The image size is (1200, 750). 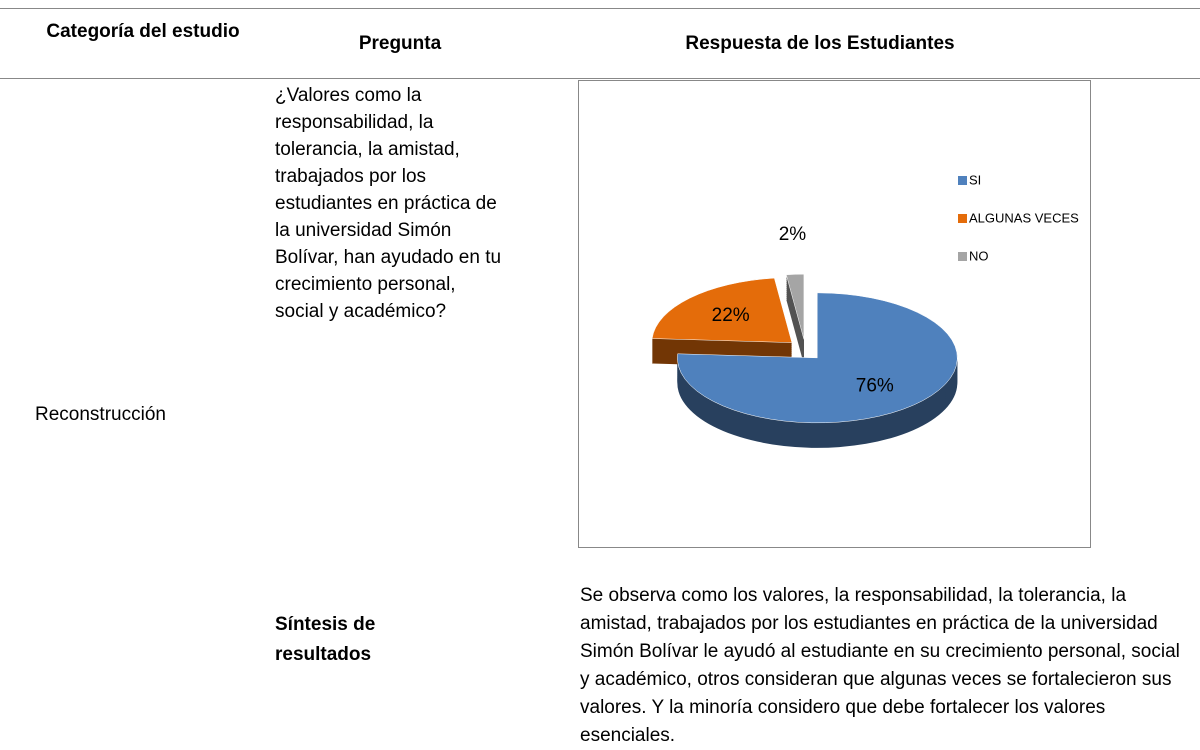 I want to click on data-label: 2%, so click(x=793, y=234).